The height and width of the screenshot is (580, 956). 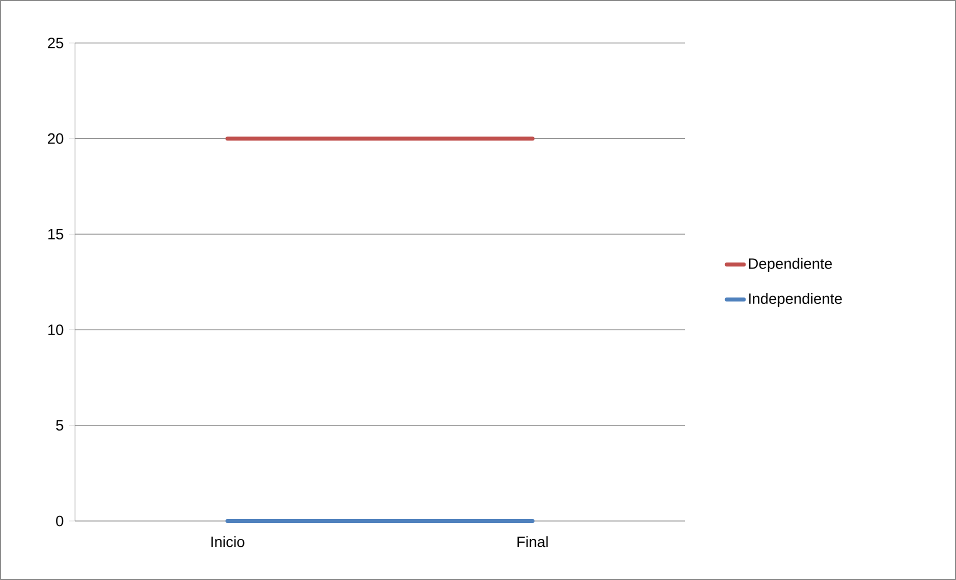 I want to click on y-tick-label: 20, so click(x=56, y=138).